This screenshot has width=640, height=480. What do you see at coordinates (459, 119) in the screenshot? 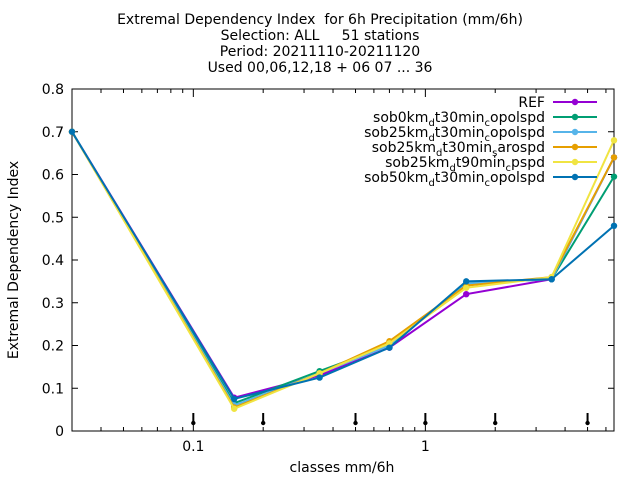
I see `legend-label-1: sob0kmdt30mincopolspd` at bounding box center [459, 119].